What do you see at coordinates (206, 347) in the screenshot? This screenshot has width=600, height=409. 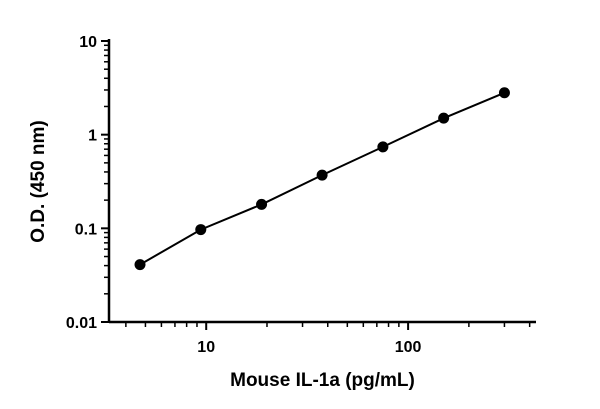 I see `x-tick-label: 10` at bounding box center [206, 347].